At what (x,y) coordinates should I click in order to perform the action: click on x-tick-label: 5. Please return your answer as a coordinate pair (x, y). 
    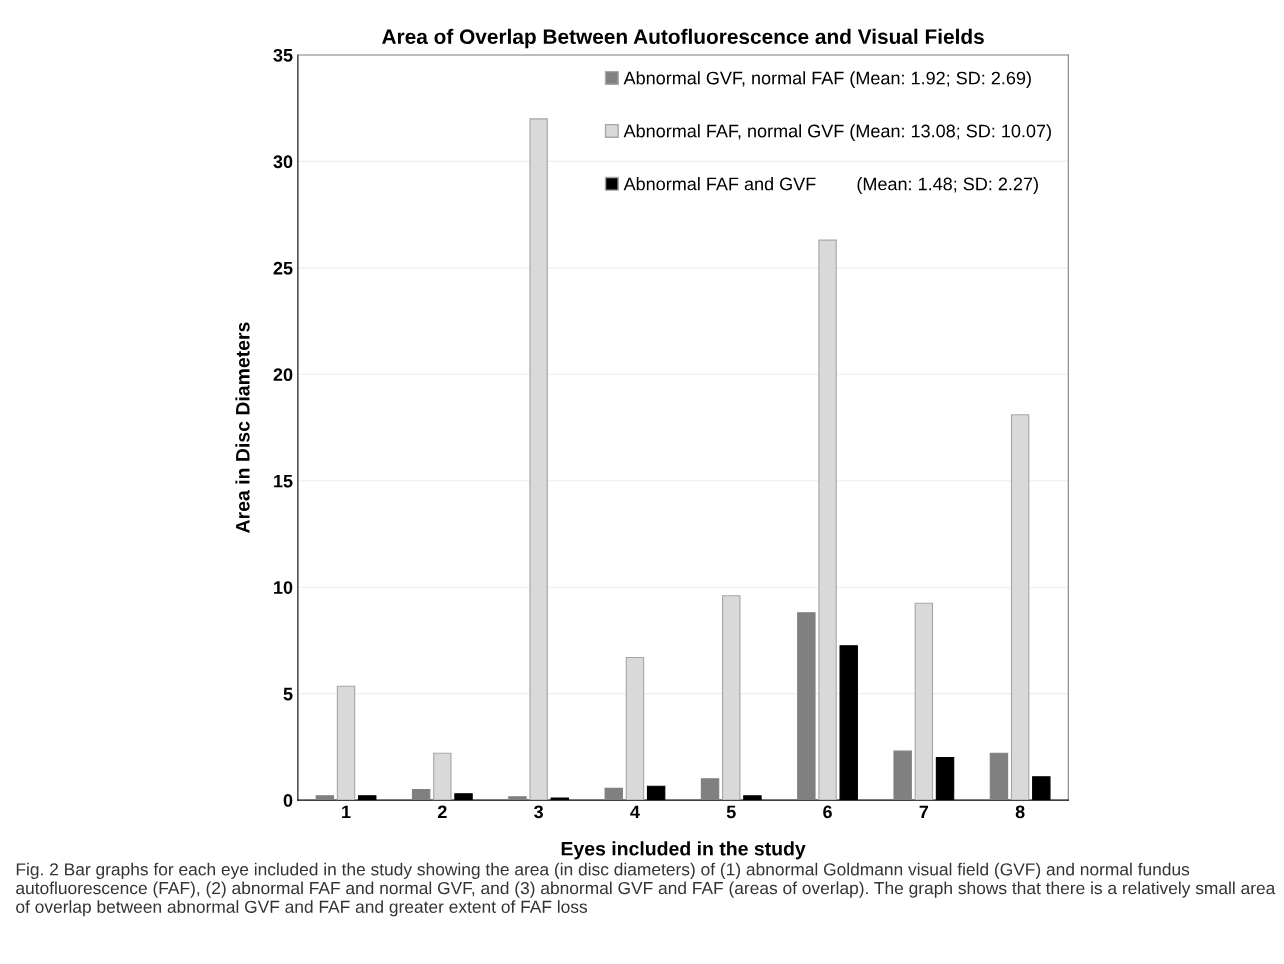
    Looking at the image, I should click on (731, 812).